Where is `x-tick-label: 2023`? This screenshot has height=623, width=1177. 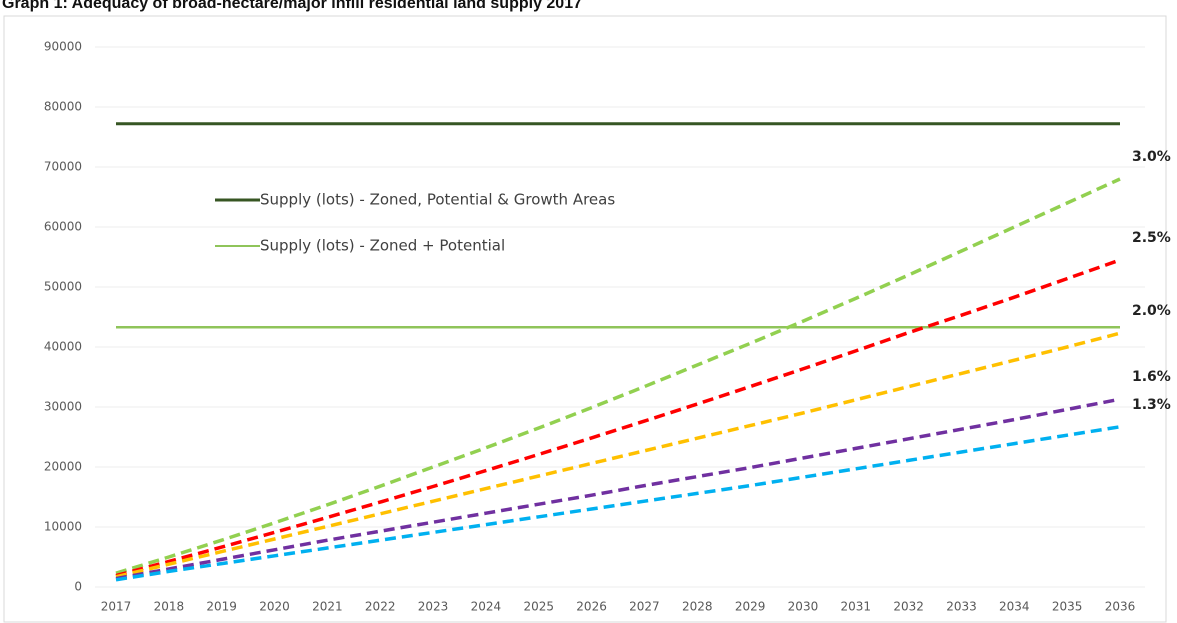
x-tick-label: 2023 is located at coordinates (433, 607).